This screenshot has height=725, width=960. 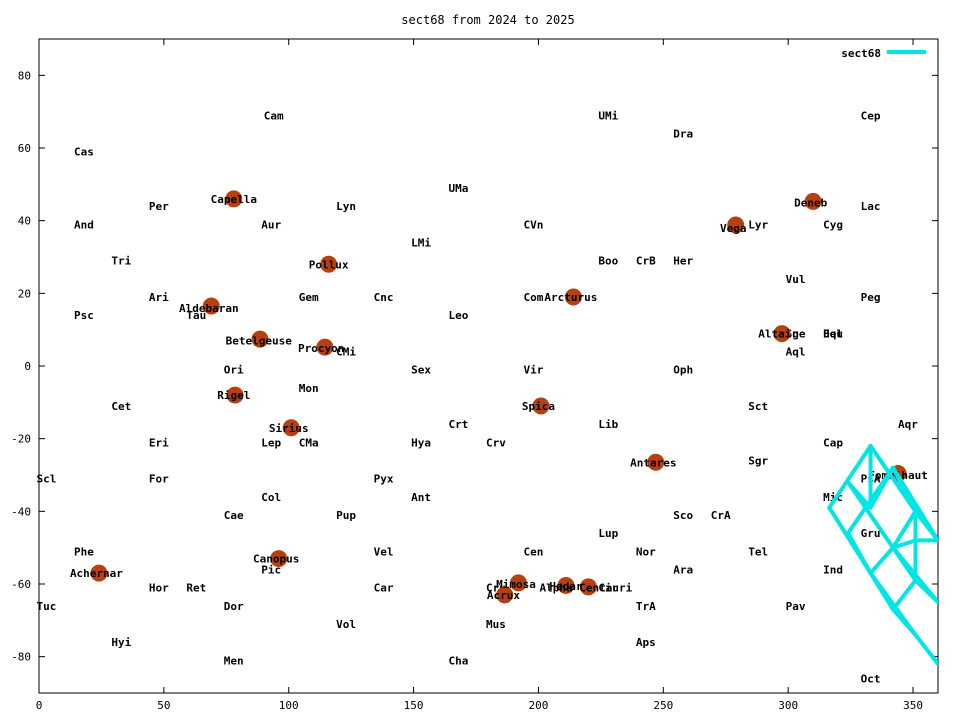 What do you see at coordinates (121, 261) in the screenshot?
I see `constellation-label: Tri` at bounding box center [121, 261].